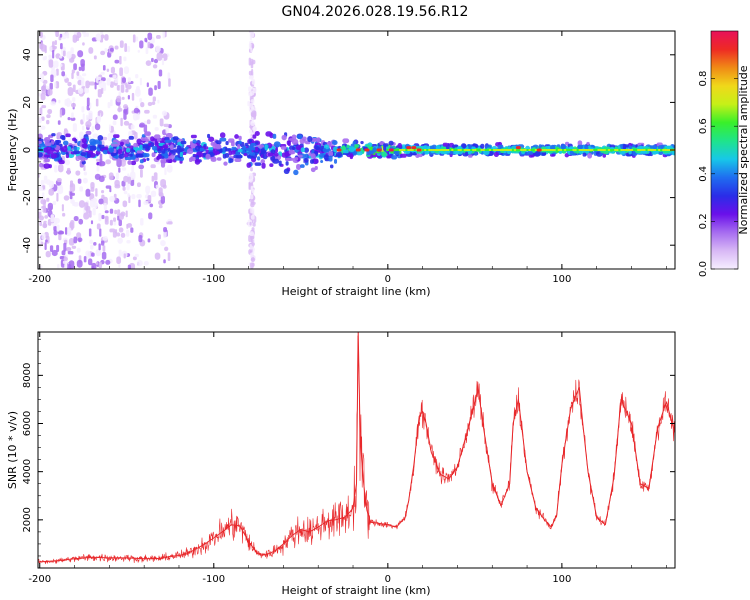  What do you see at coordinates (27, 54) in the screenshot?
I see `y-tick-label: 40` at bounding box center [27, 54].